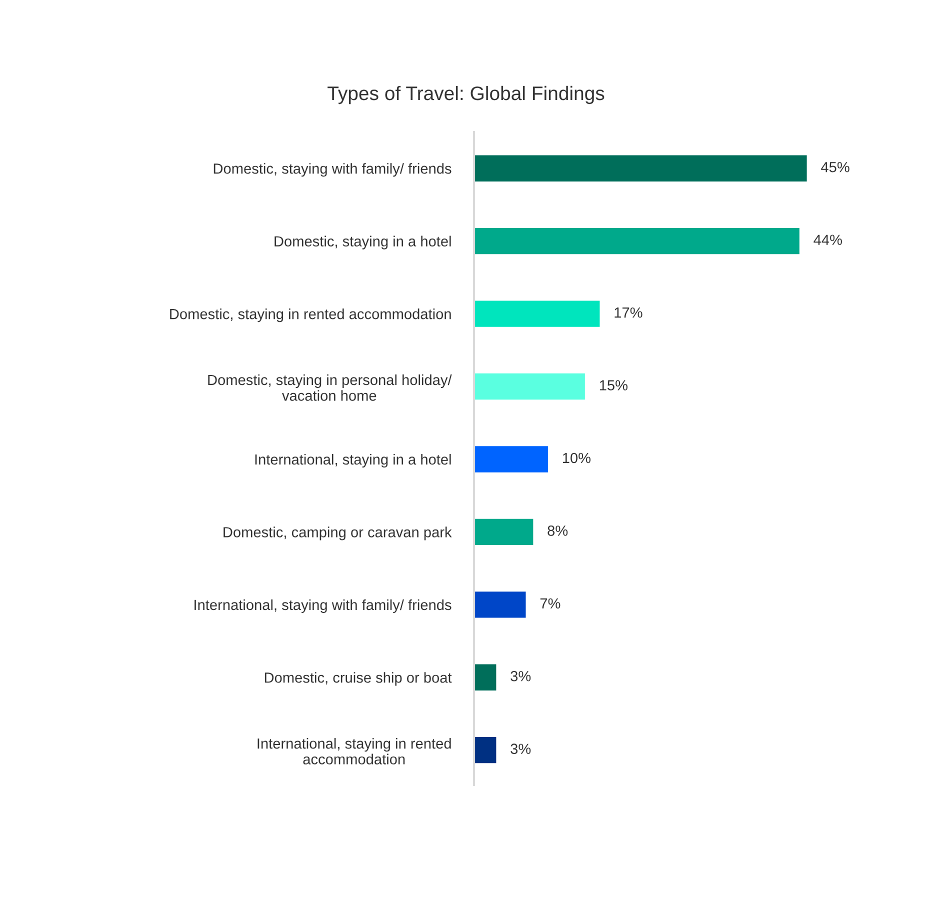 This screenshot has width=940, height=900. I want to click on data-label: 10%, so click(576, 458).